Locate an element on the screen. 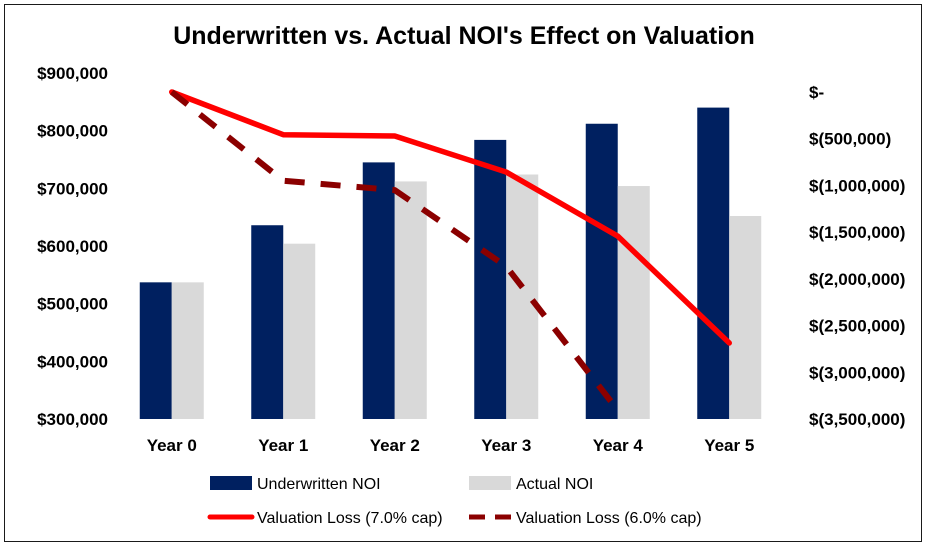  x-tick-label: Year 5 is located at coordinates (729, 445).